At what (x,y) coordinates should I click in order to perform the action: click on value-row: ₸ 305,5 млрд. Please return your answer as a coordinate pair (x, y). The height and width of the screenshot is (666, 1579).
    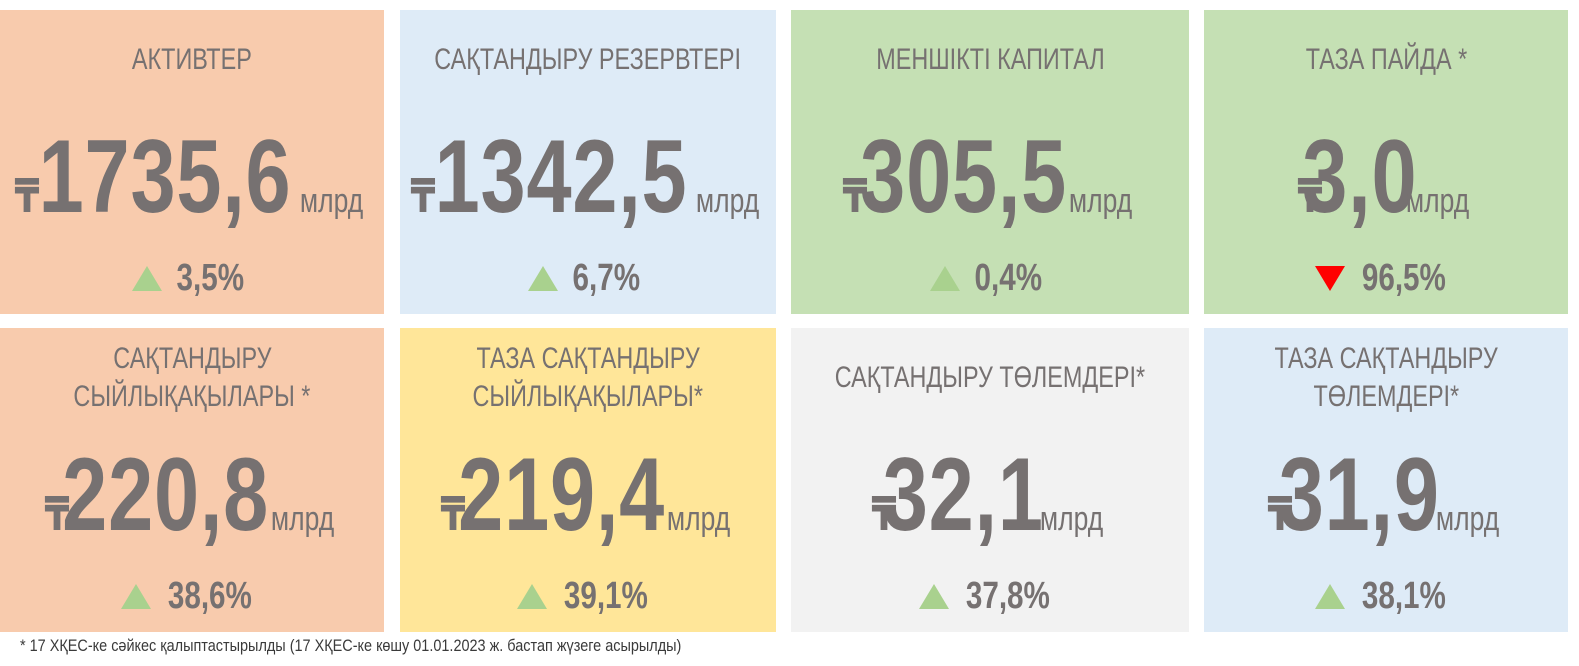
    Looking at the image, I should click on (990, 178).